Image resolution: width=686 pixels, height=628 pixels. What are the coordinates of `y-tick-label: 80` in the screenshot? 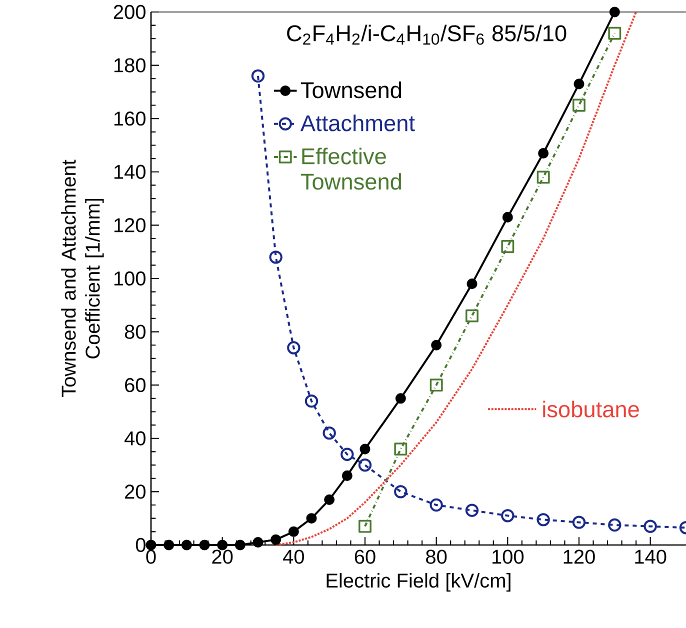 It's located at (135, 331).